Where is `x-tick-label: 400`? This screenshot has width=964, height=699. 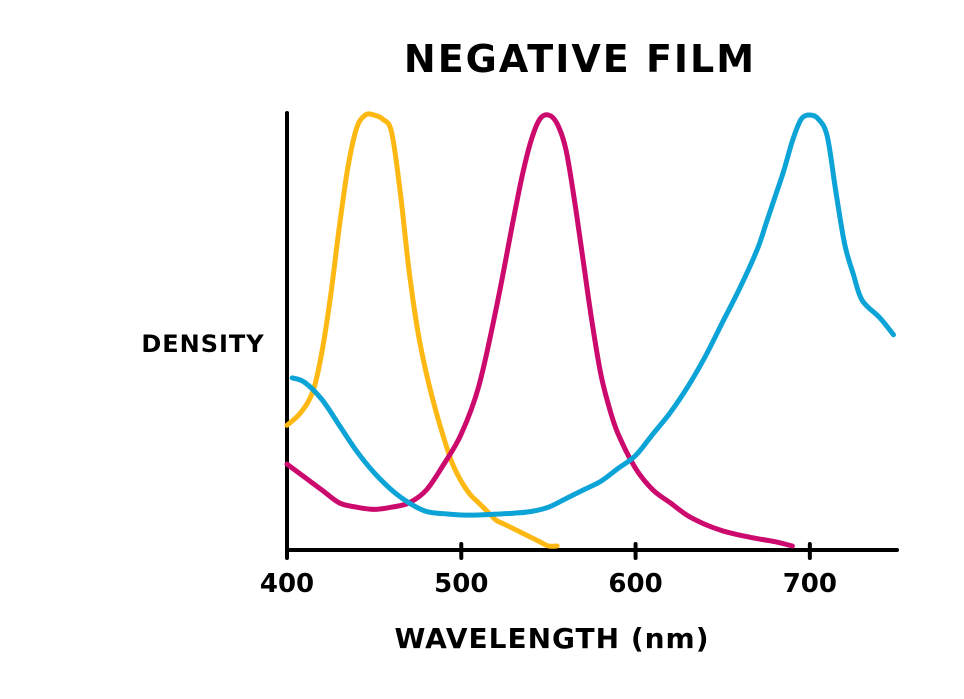 x-tick-label: 400 is located at coordinates (287, 584).